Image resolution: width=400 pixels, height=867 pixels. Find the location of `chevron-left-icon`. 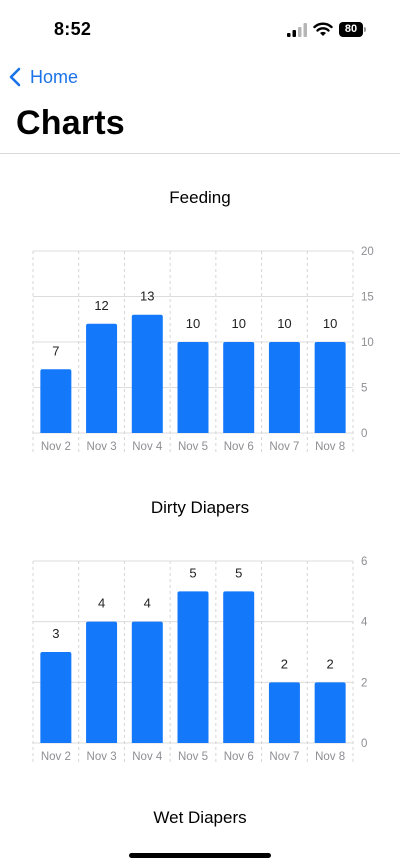

chevron-left-icon is located at coordinates (15, 77).